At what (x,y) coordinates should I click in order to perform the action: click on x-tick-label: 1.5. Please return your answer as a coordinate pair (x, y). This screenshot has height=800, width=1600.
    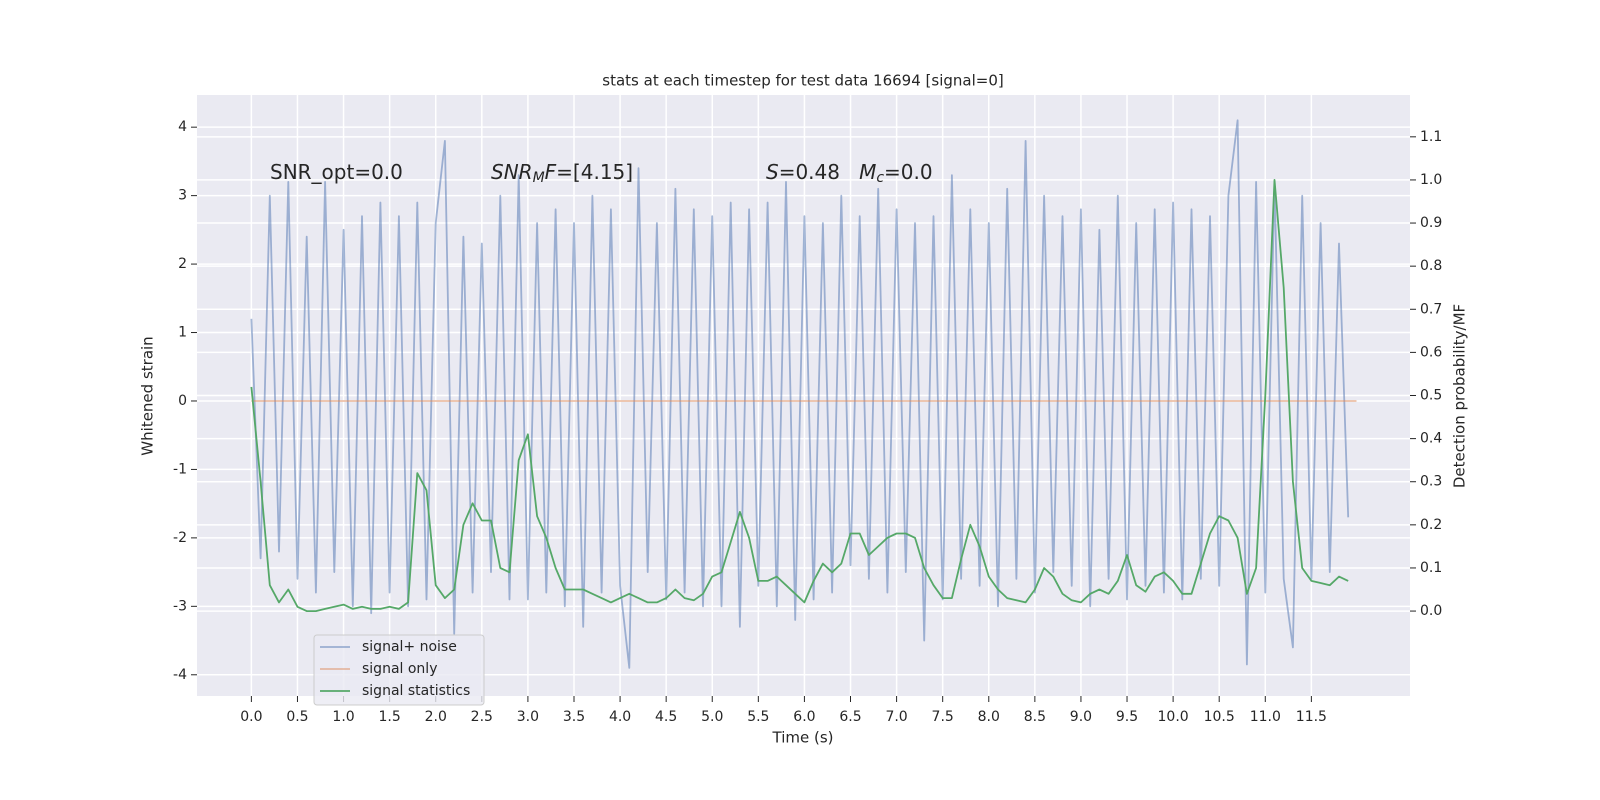
    Looking at the image, I should click on (390, 717).